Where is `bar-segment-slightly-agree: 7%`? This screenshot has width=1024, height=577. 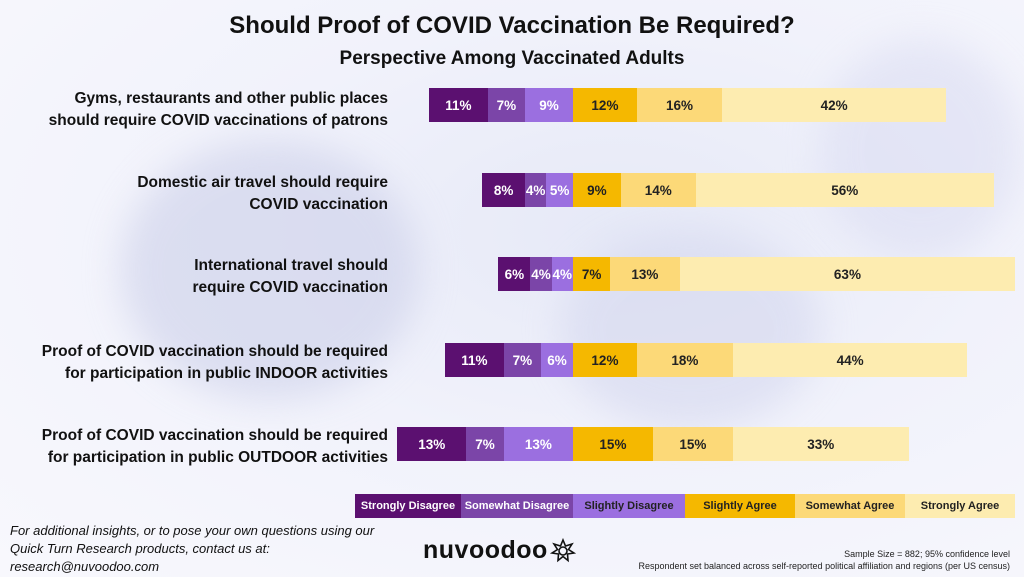
bar-segment-slightly-agree: 7% is located at coordinates (591, 274).